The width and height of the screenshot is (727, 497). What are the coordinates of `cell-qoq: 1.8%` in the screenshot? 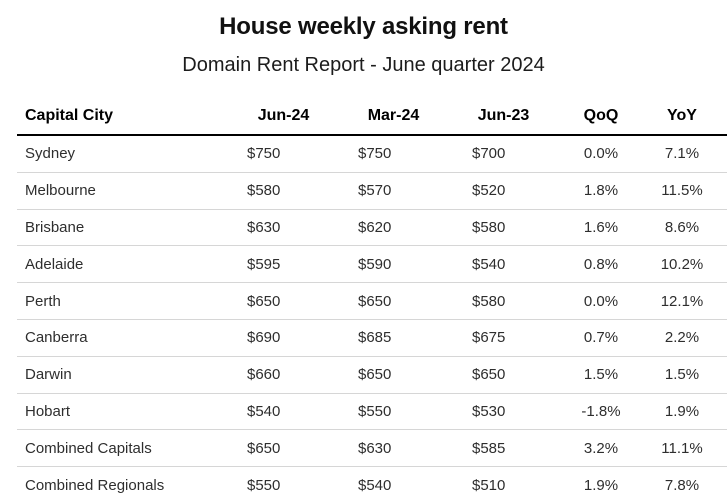 It's located at (601, 191).